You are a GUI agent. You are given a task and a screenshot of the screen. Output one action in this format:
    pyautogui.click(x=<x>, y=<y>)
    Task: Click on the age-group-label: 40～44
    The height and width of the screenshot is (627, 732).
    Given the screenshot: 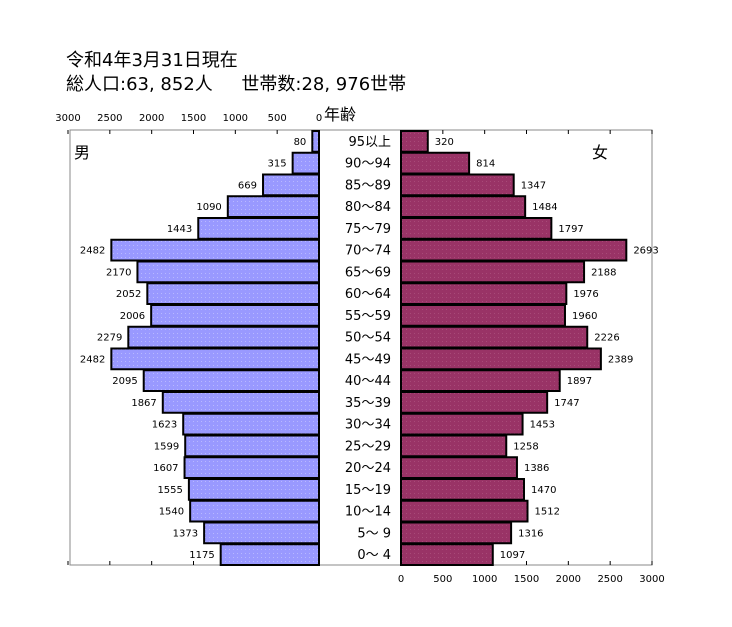 What is the action you would take?
    pyautogui.click(x=368, y=381)
    